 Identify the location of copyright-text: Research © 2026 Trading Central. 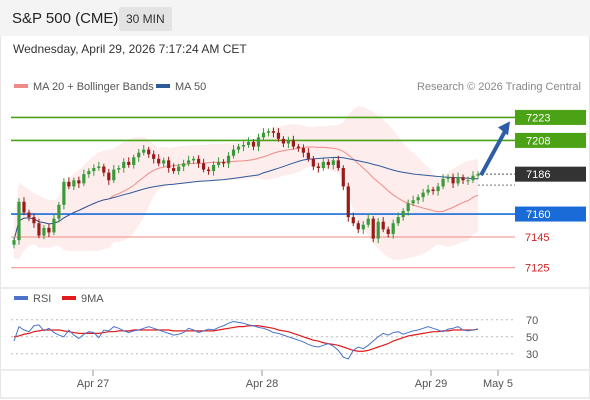
(499, 87).